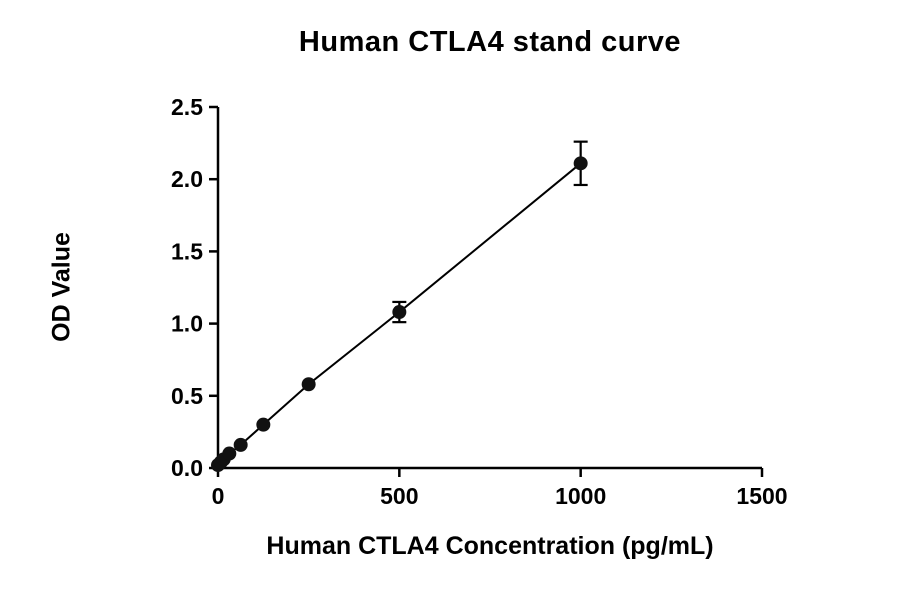 The width and height of the screenshot is (900, 594). What do you see at coordinates (187, 107) in the screenshot?
I see `y-tick-label: 2.5` at bounding box center [187, 107].